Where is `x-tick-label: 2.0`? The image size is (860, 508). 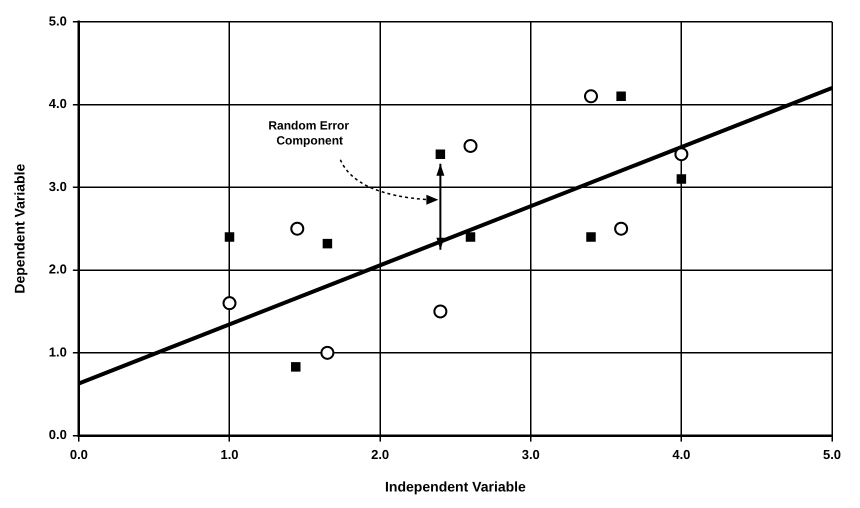
x-tick-label: 2.0 is located at coordinates (380, 454).